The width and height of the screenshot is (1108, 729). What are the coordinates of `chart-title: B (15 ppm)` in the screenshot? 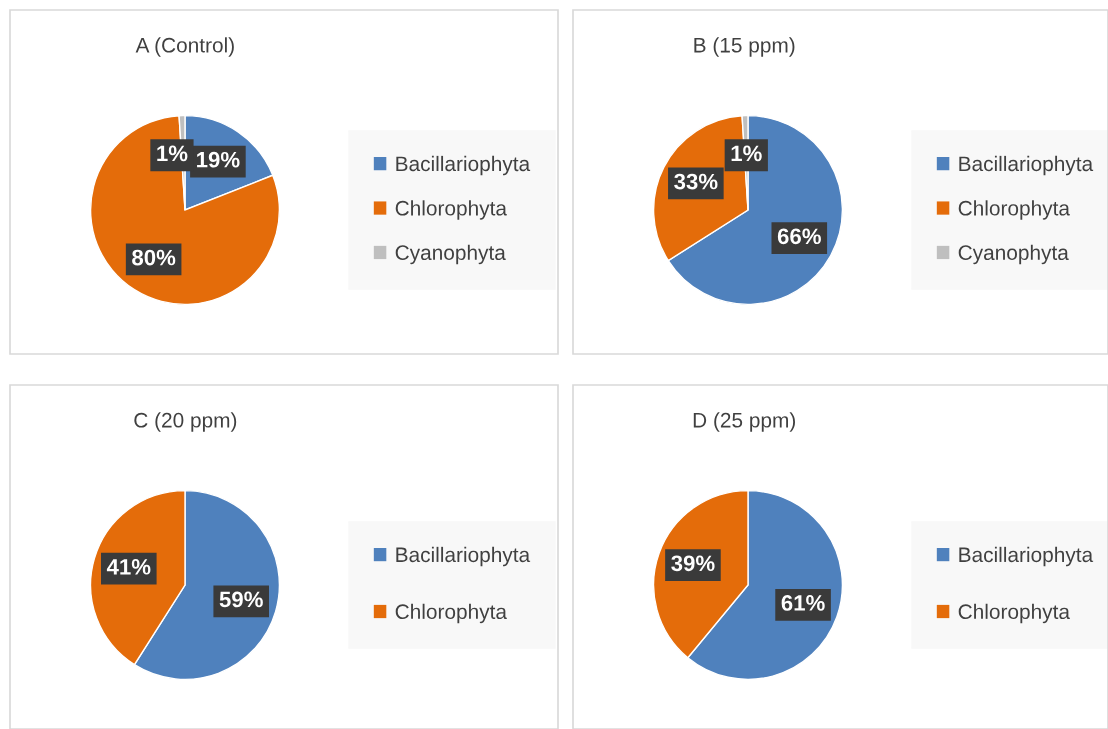 It's located at (744, 47).